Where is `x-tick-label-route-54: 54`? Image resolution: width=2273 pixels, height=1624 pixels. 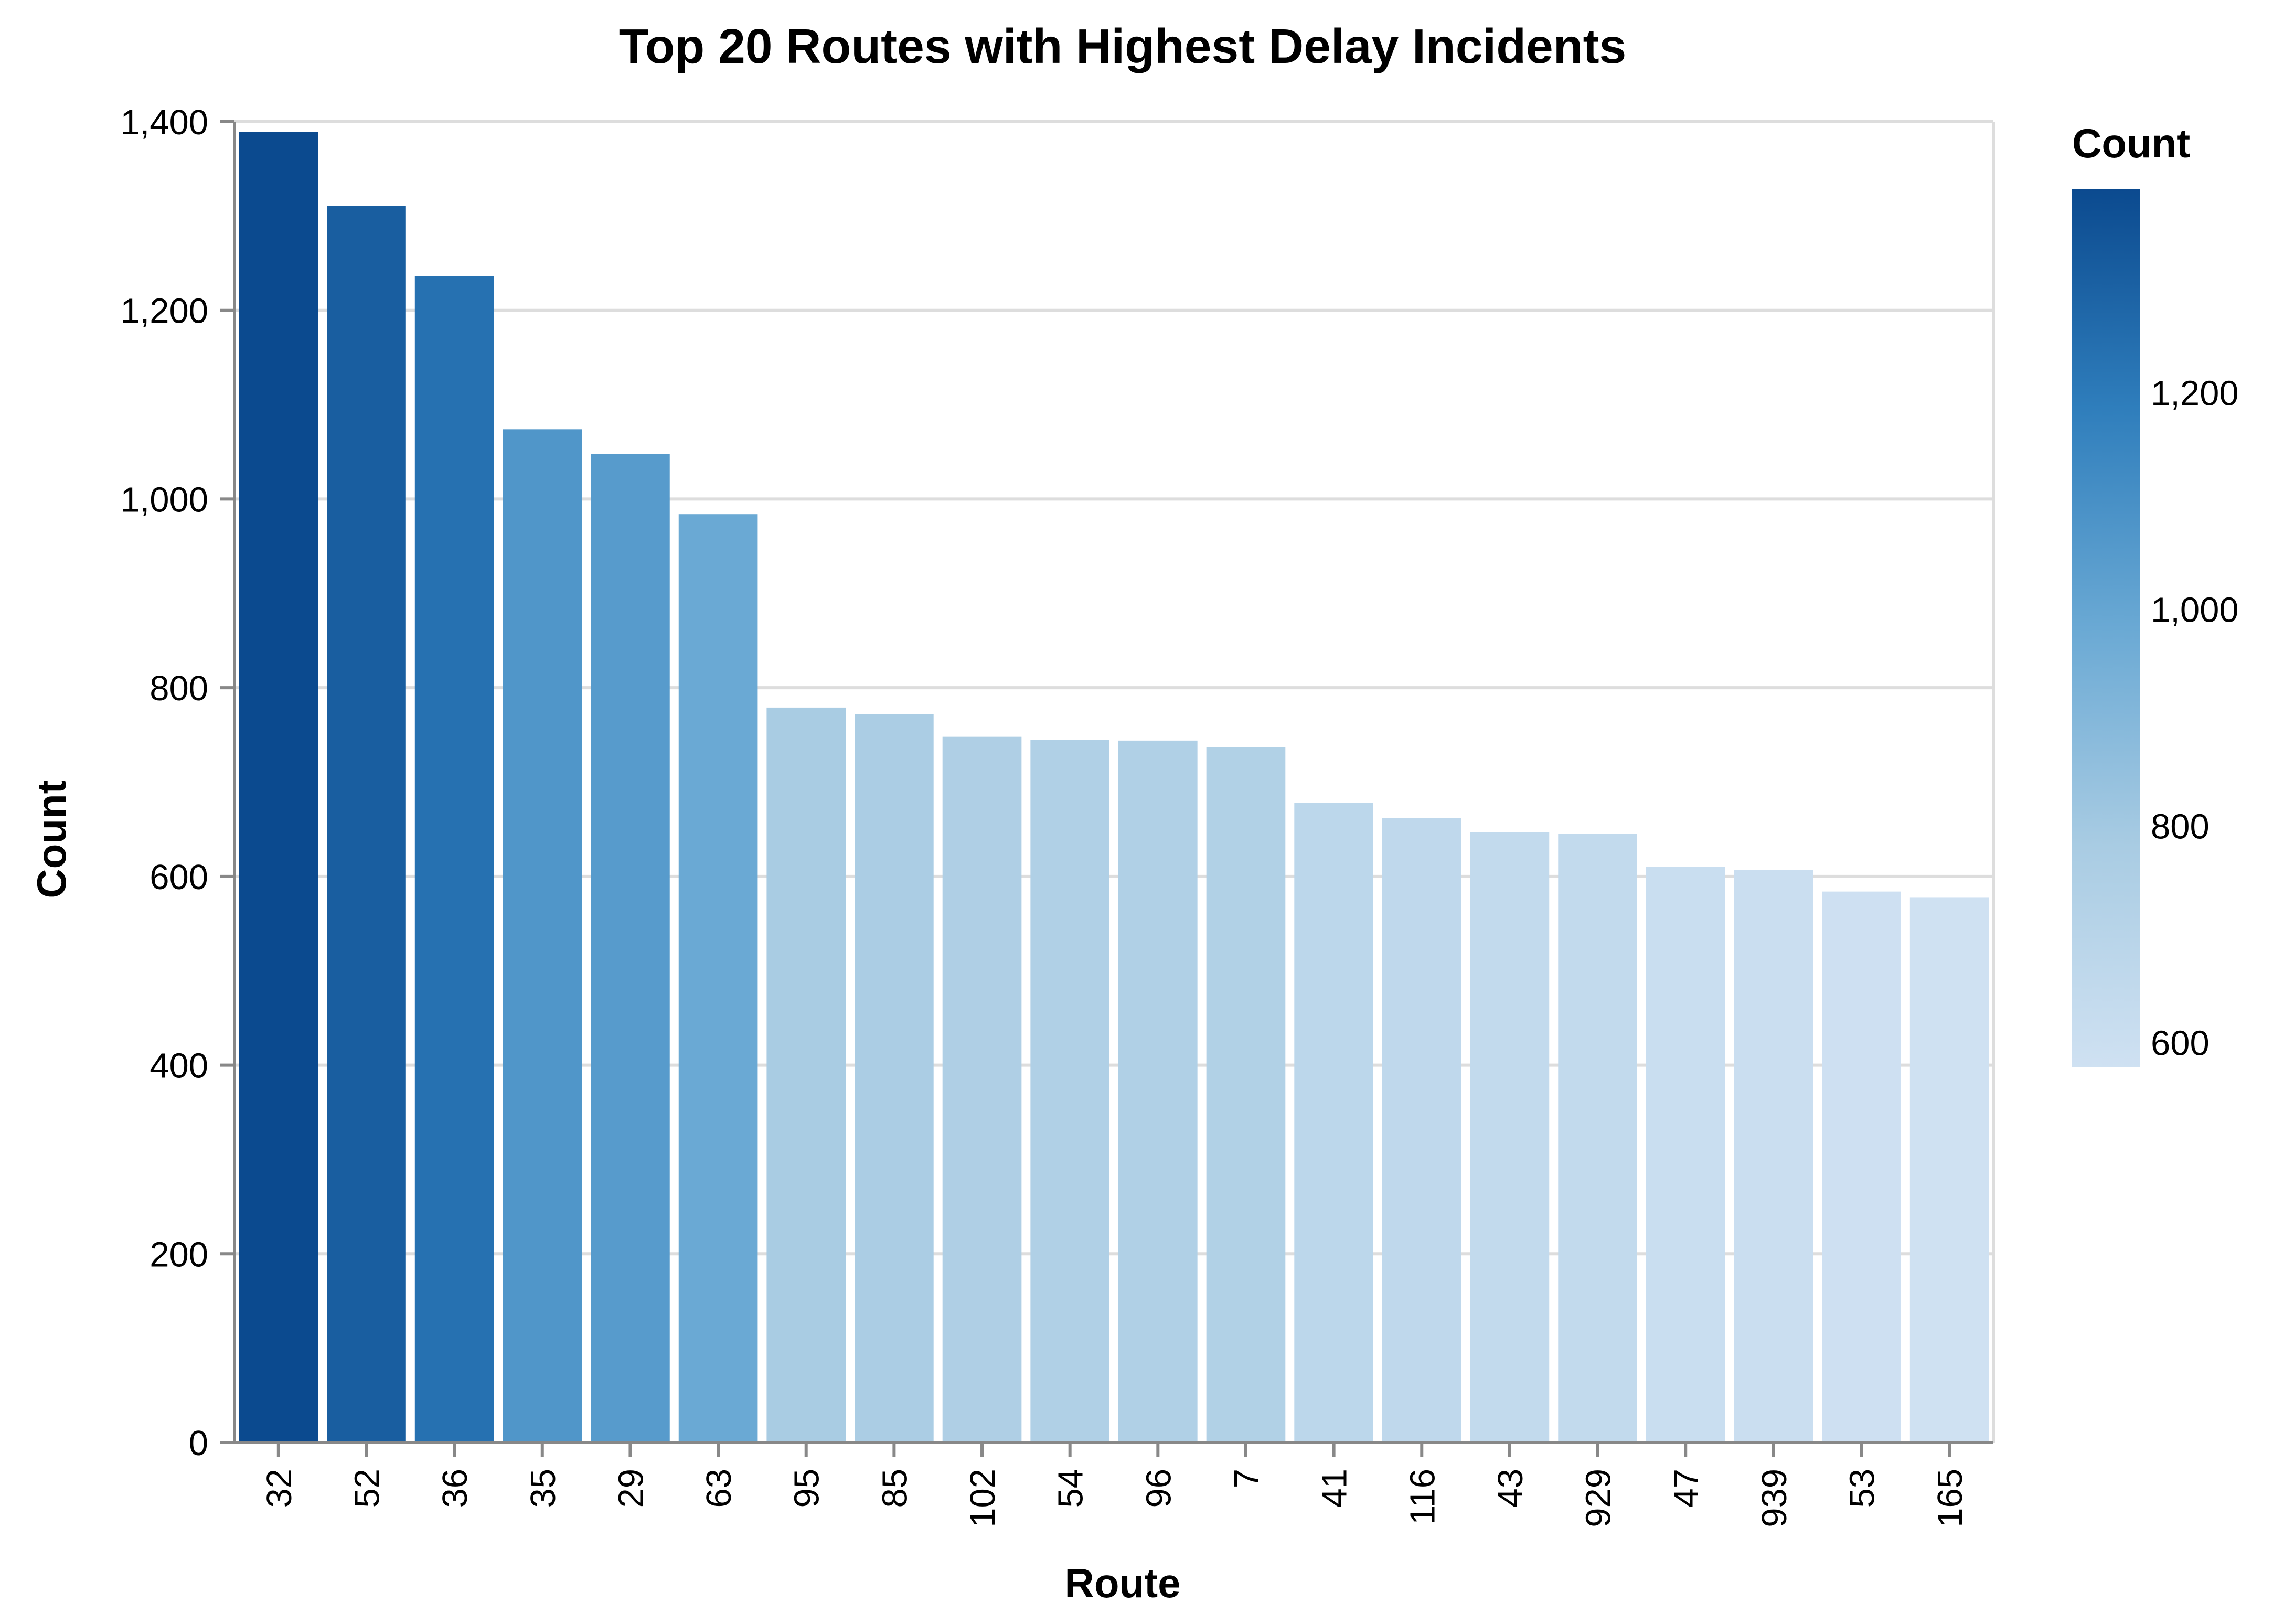 x-tick-label-route-54: 54 is located at coordinates (1071, 1488).